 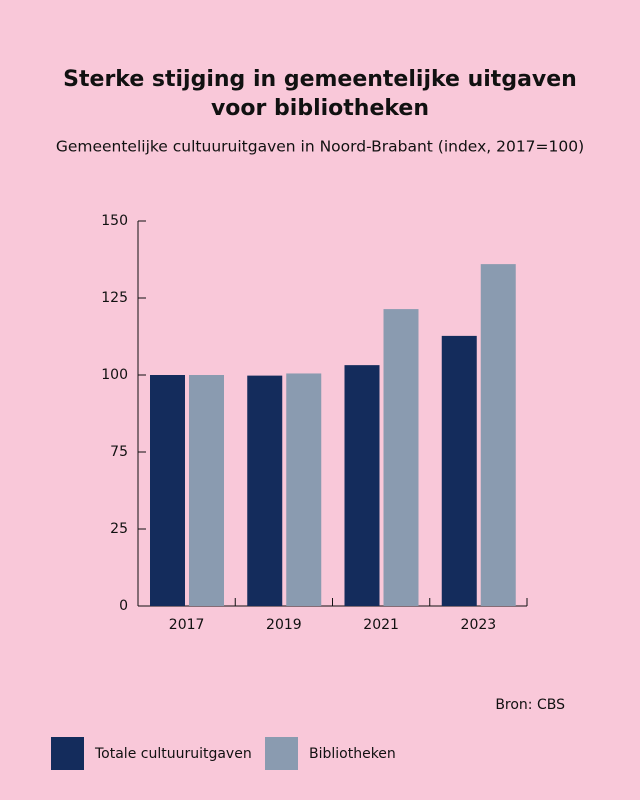 What do you see at coordinates (173, 754) in the screenshot?
I see `legend-label: Totale cultuuruitgaven` at bounding box center [173, 754].